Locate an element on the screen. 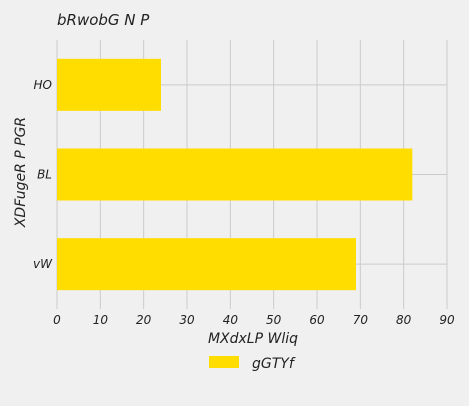 The image size is (469, 406). y-tick-label: vW is located at coordinates (43, 264).